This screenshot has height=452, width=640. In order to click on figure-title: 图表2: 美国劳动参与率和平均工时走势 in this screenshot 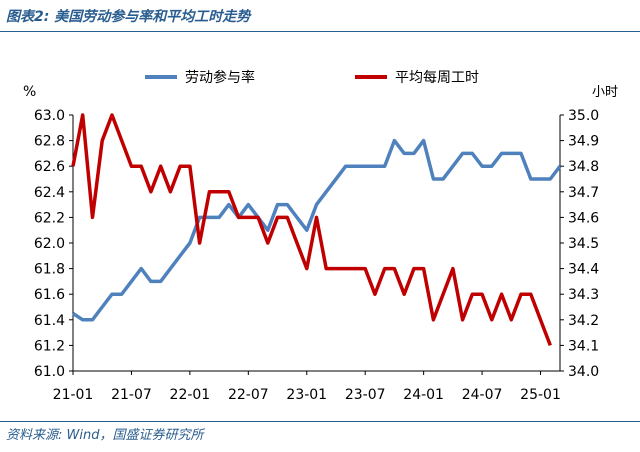, I will do `click(128, 17)`.